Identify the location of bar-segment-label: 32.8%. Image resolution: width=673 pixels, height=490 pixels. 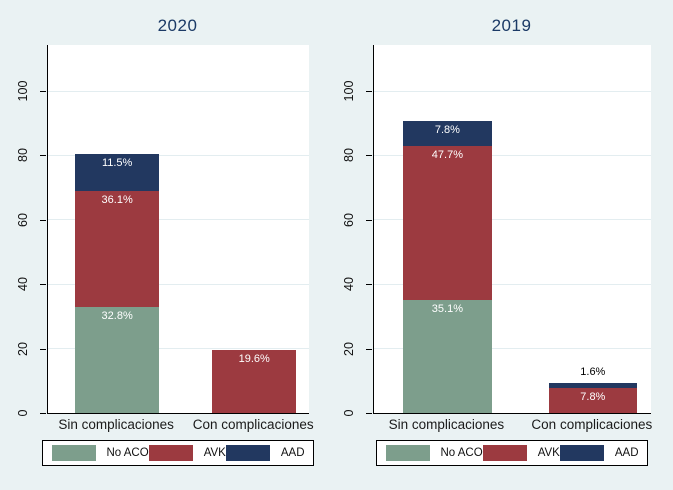
(117, 316).